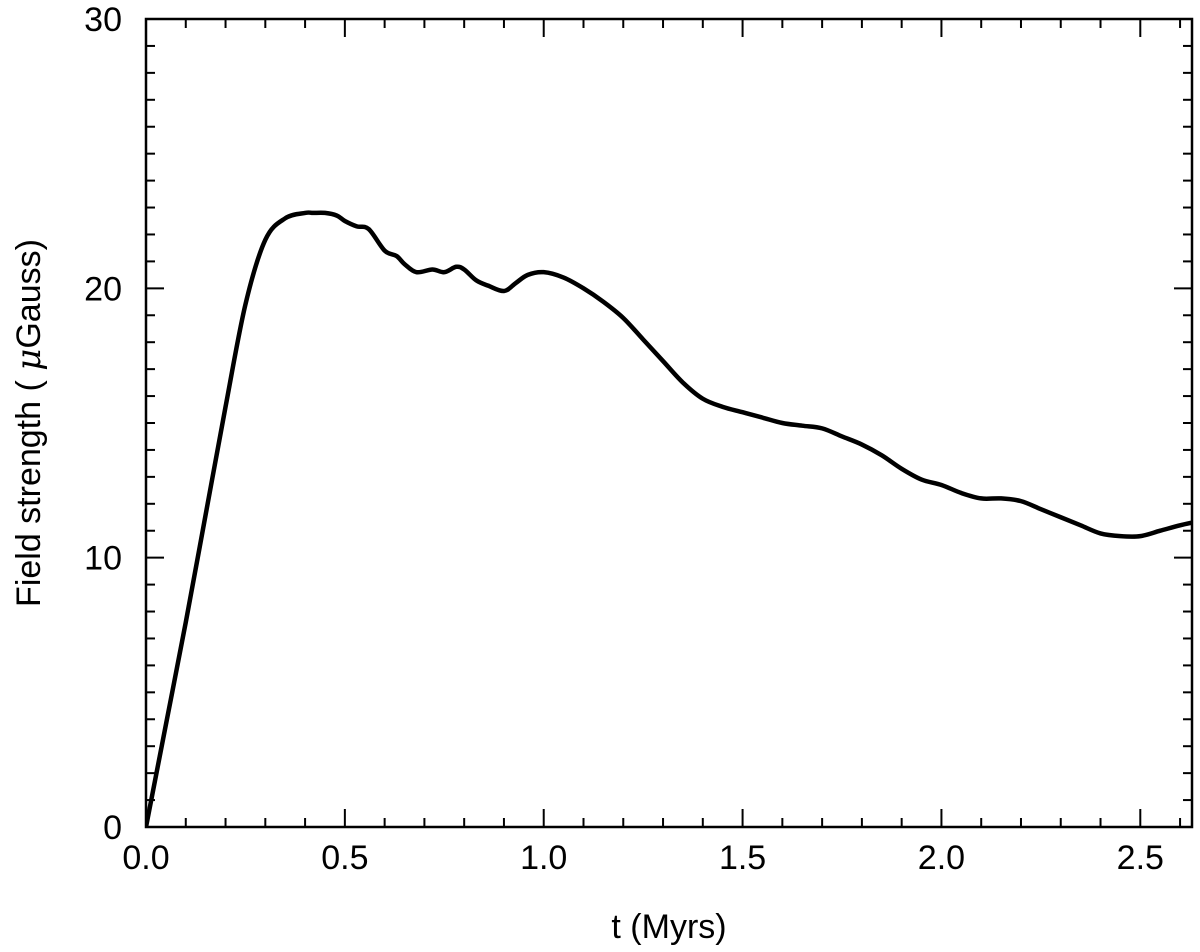  Describe the element at coordinates (344, 858) in the screenshot. I see `x-tick-label: 0.5` at that location.